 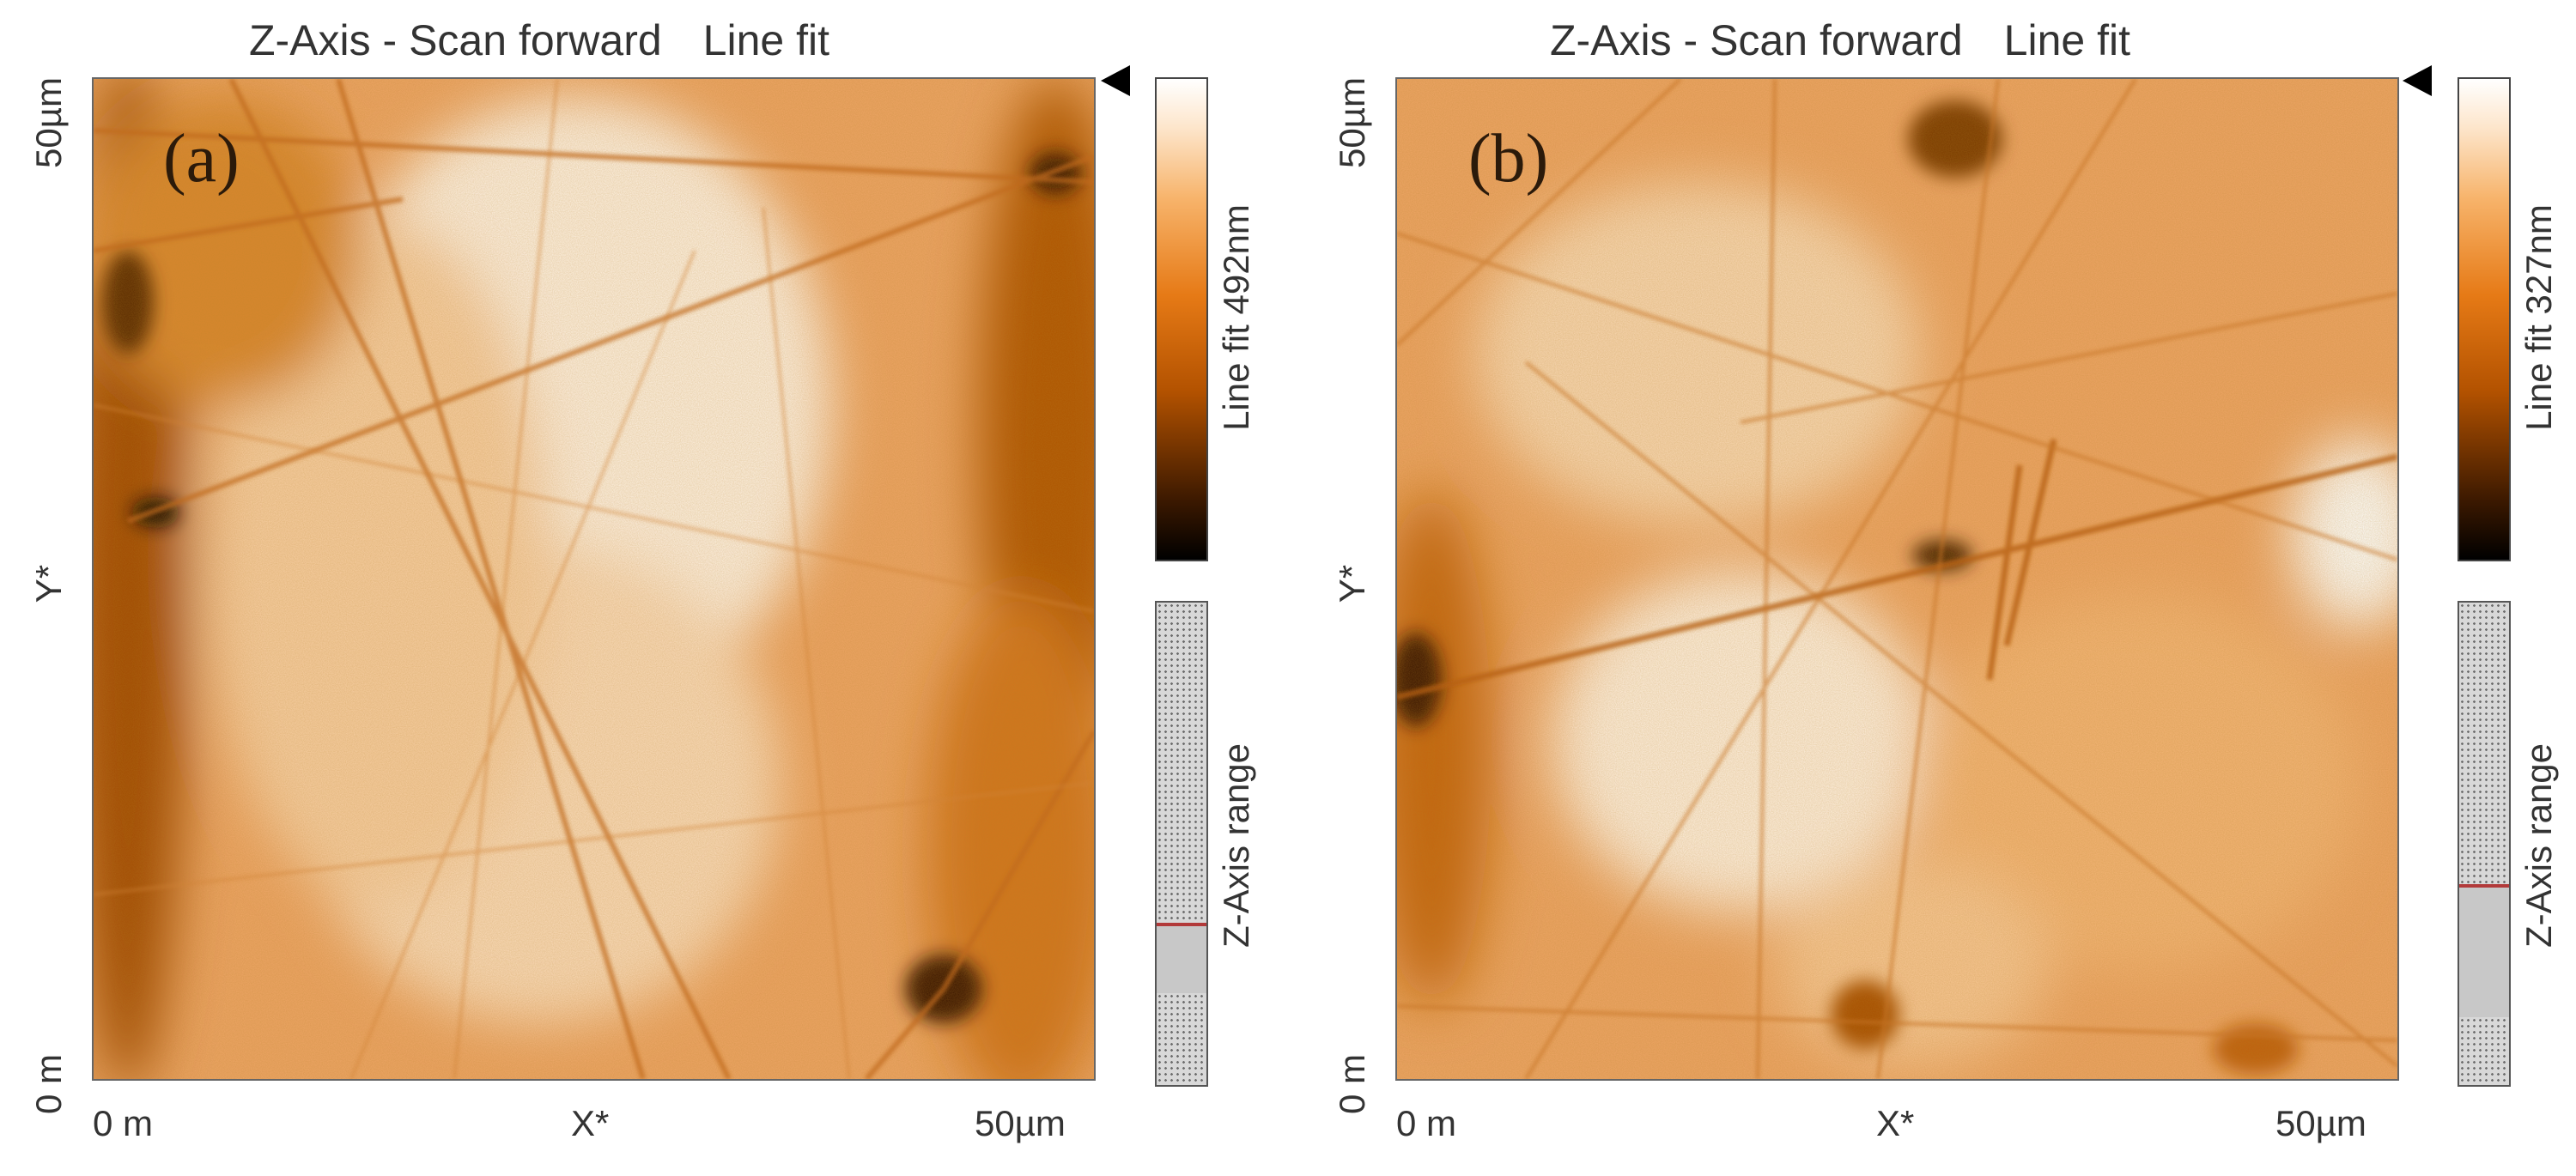 I want to click on panel-b-y-max: 50µm, so click(x=1352, y=122).